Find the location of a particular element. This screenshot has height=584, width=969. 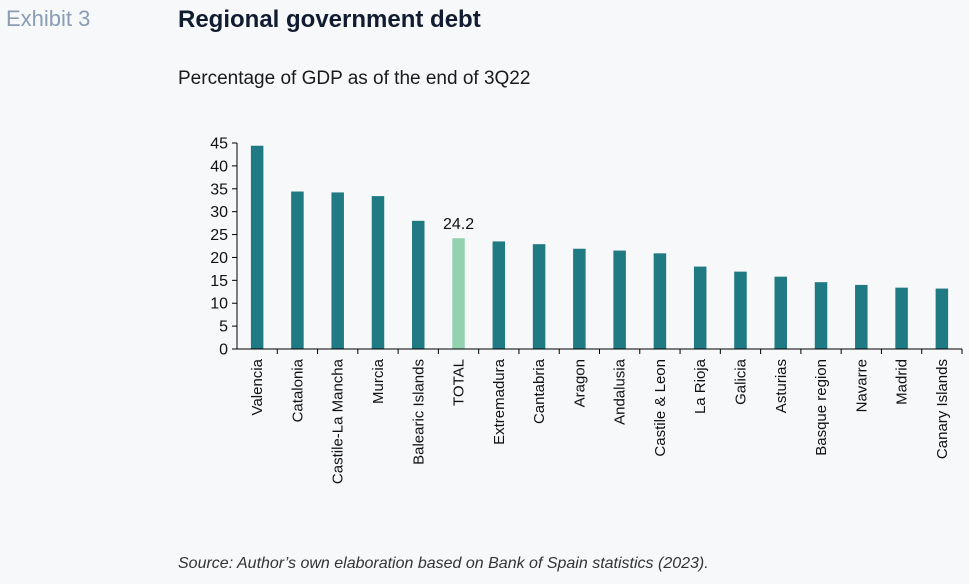

x-tick-label: Navarre is located at coordinates (861, 385).